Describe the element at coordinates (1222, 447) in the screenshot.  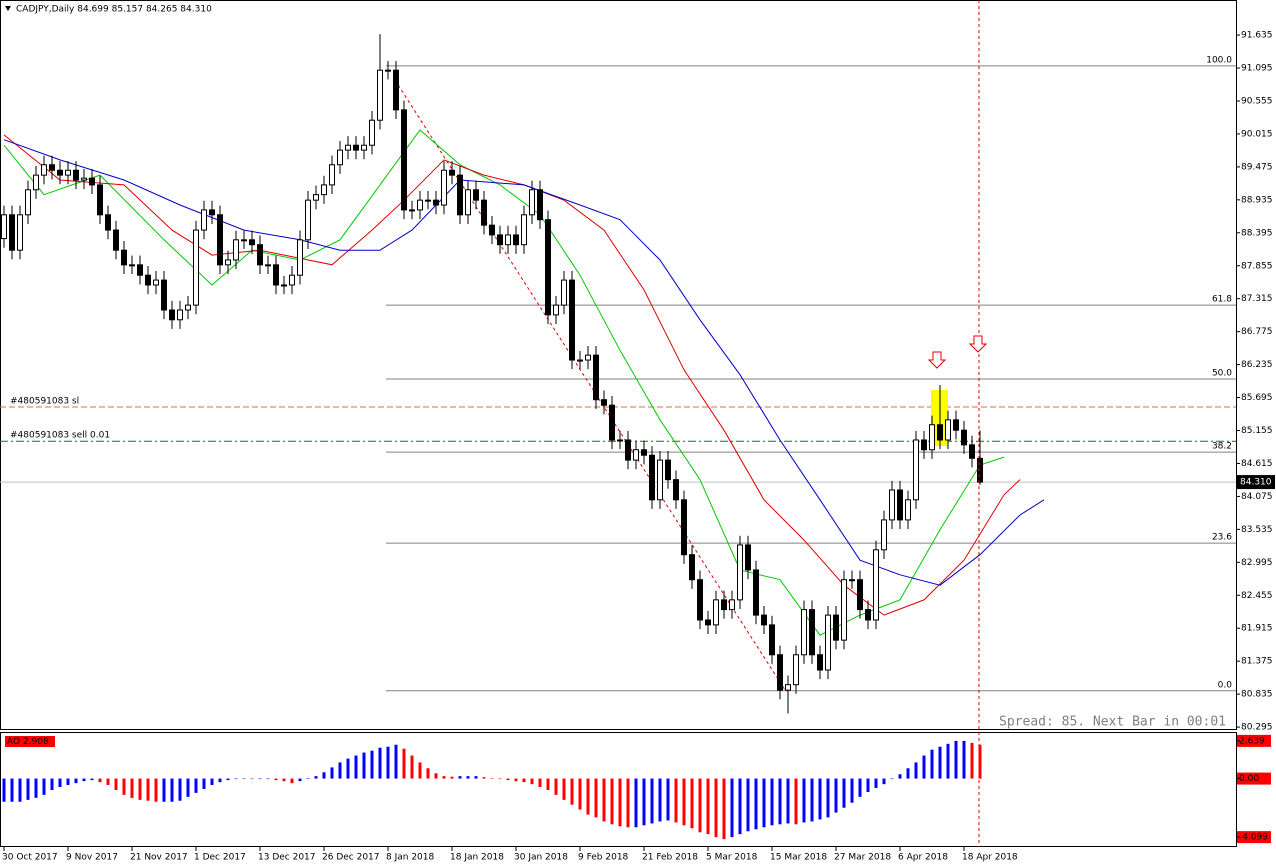
I see `fib-label: 38.2` at that location.